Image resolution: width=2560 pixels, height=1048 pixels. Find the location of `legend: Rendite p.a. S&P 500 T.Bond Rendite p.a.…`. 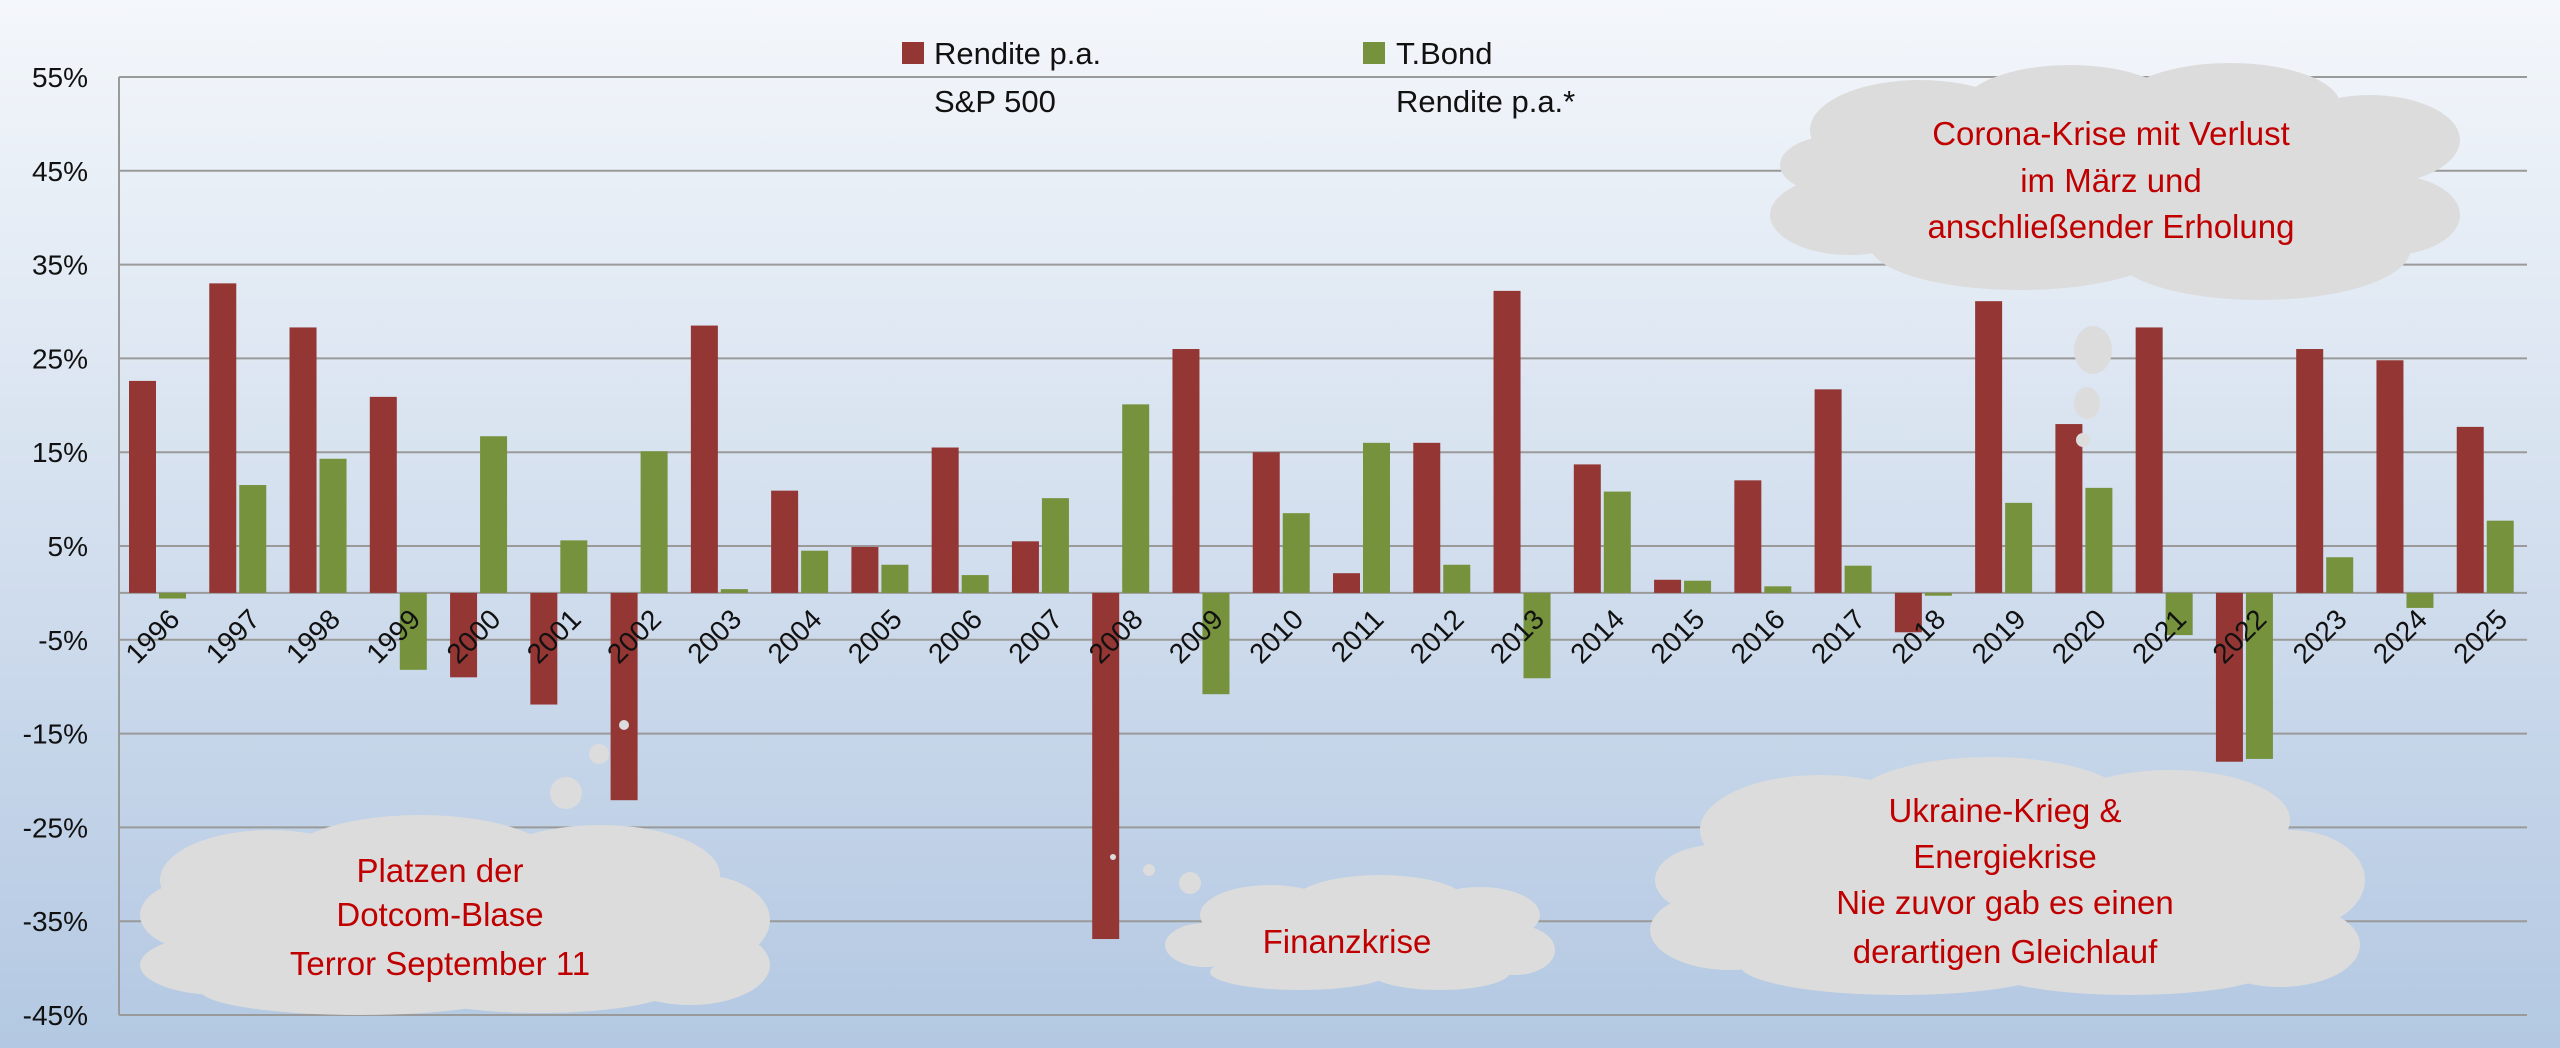

legend: Rendite p.a. S&P 500 T.Bond Rendite p.a.… is located at coordinates (1238, 77).